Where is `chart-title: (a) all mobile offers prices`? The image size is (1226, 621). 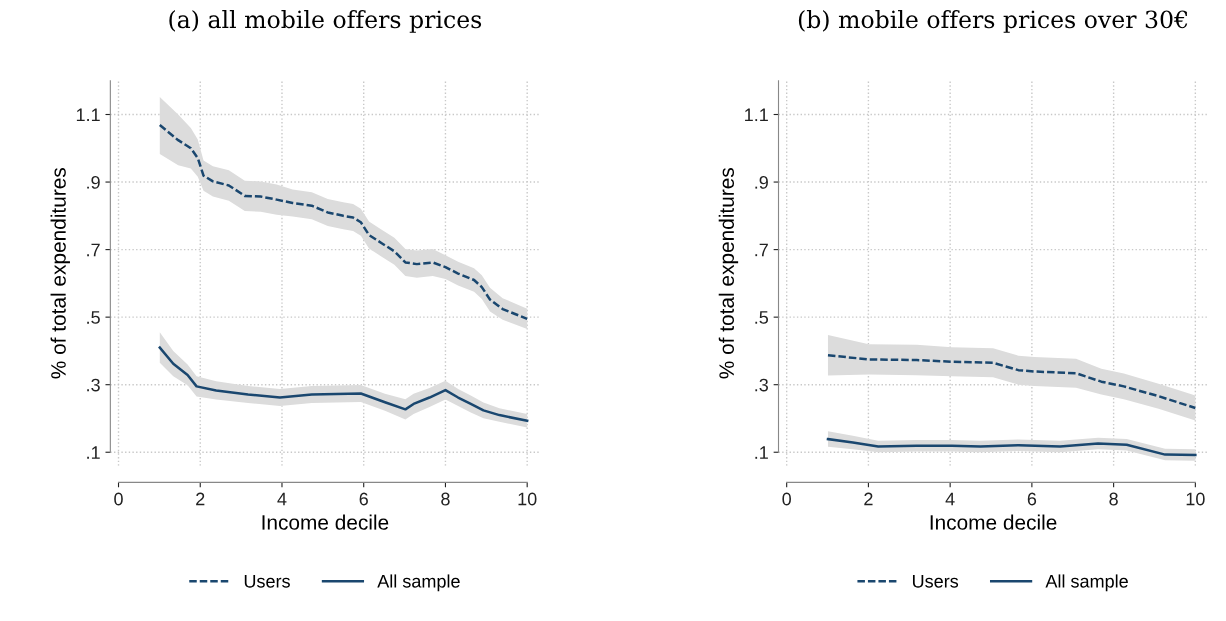
chart-title: (a) all mobile offers prices is located at coordinates (325, 21).